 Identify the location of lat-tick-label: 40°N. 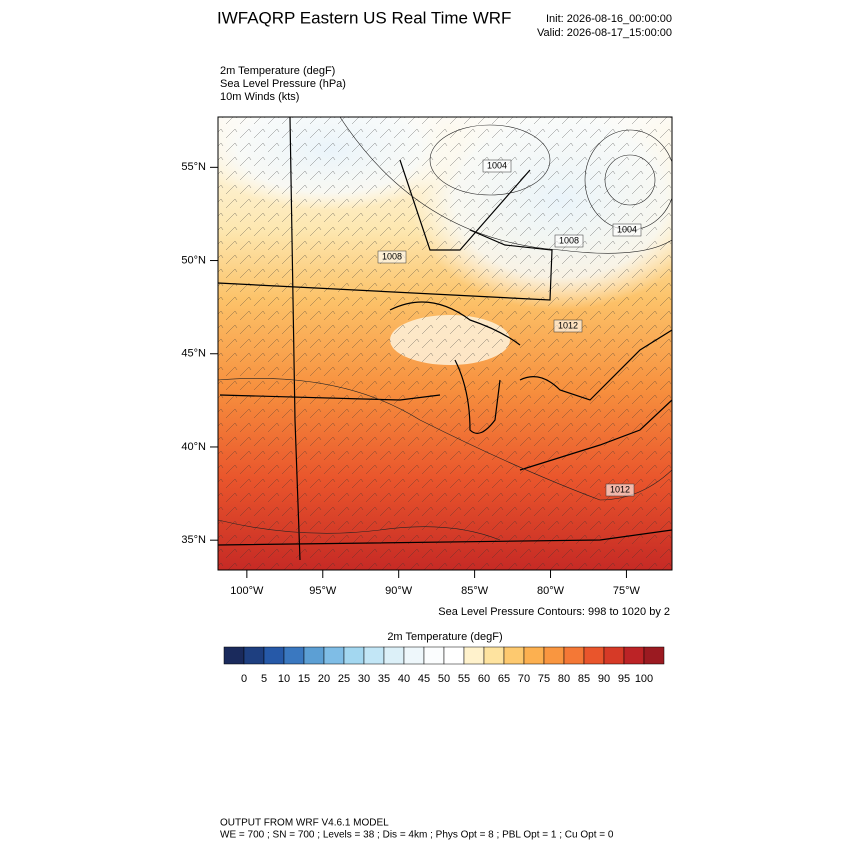
(193, 447).